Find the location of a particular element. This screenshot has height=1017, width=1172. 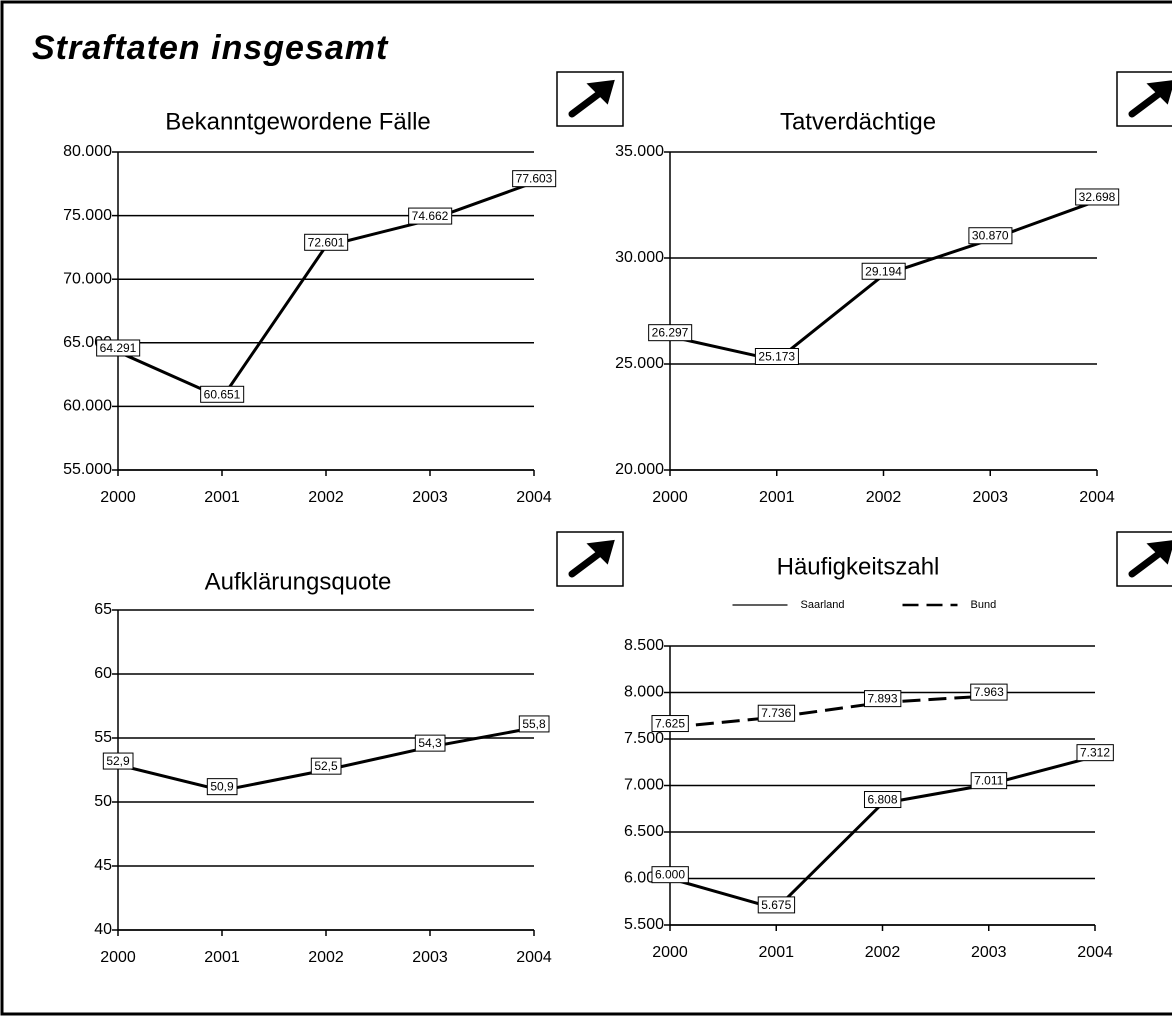

y-tick-label: 75.000 is located at coordinates (87, 215).